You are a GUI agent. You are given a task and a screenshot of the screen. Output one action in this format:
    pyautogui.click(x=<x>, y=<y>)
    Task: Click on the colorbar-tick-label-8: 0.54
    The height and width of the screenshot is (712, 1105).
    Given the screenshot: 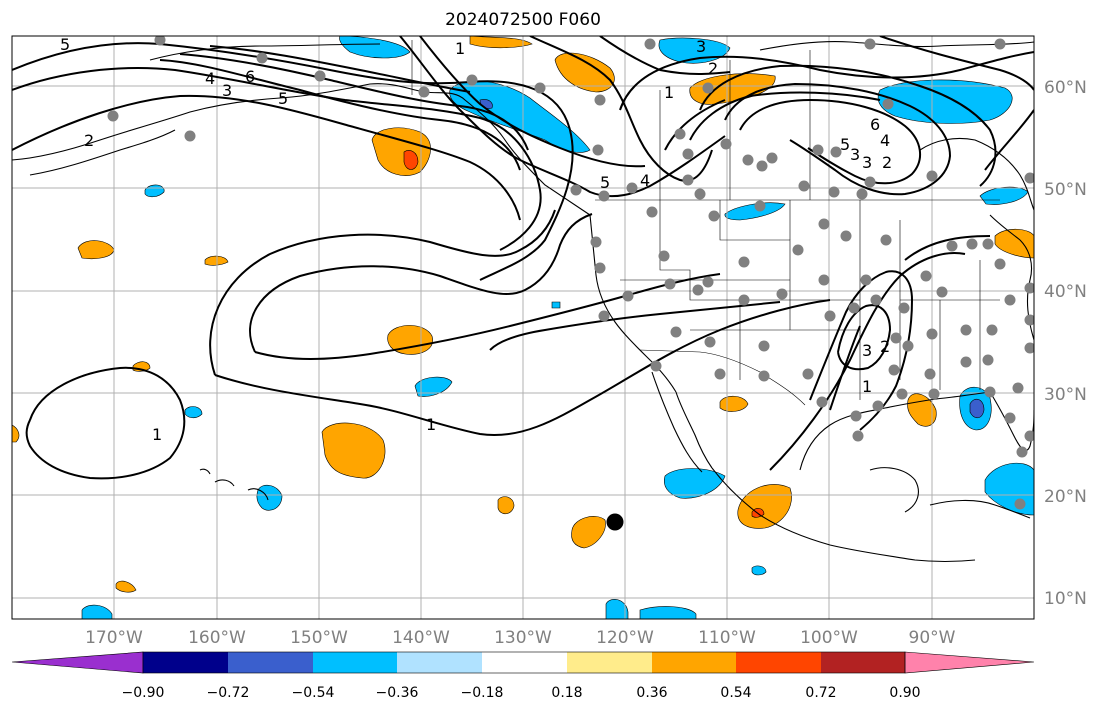 What is the action you would take?
    pyautogui.click(x=735, y=693)
    